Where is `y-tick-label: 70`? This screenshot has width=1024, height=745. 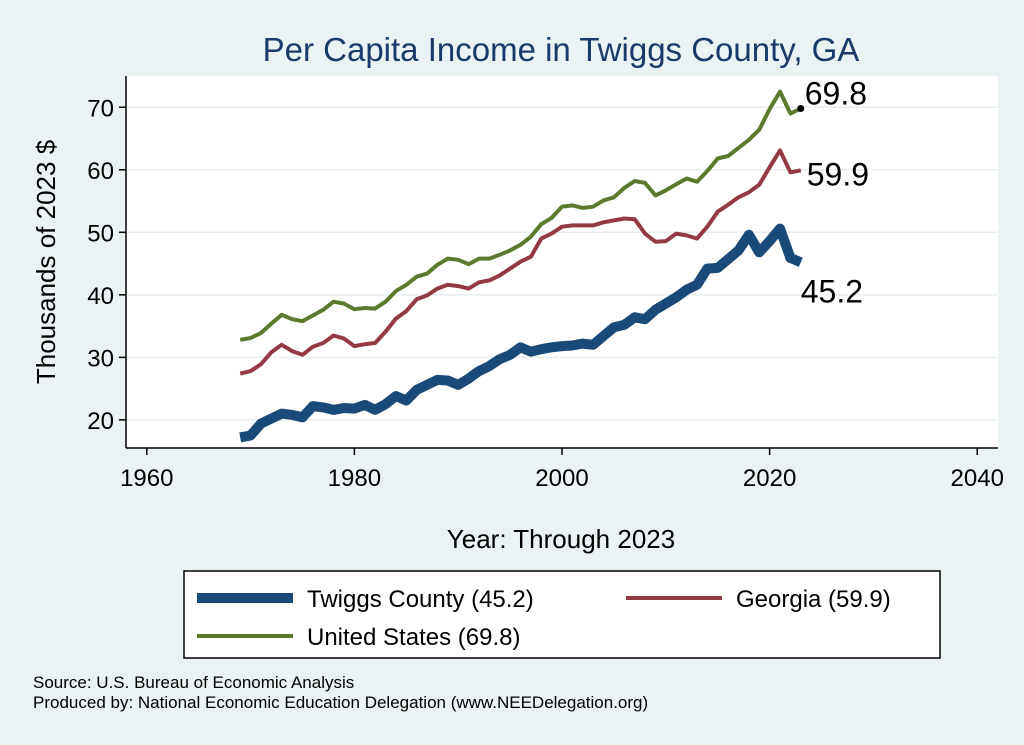
y-tick-label: 70 is located at coordinates (100, 108).